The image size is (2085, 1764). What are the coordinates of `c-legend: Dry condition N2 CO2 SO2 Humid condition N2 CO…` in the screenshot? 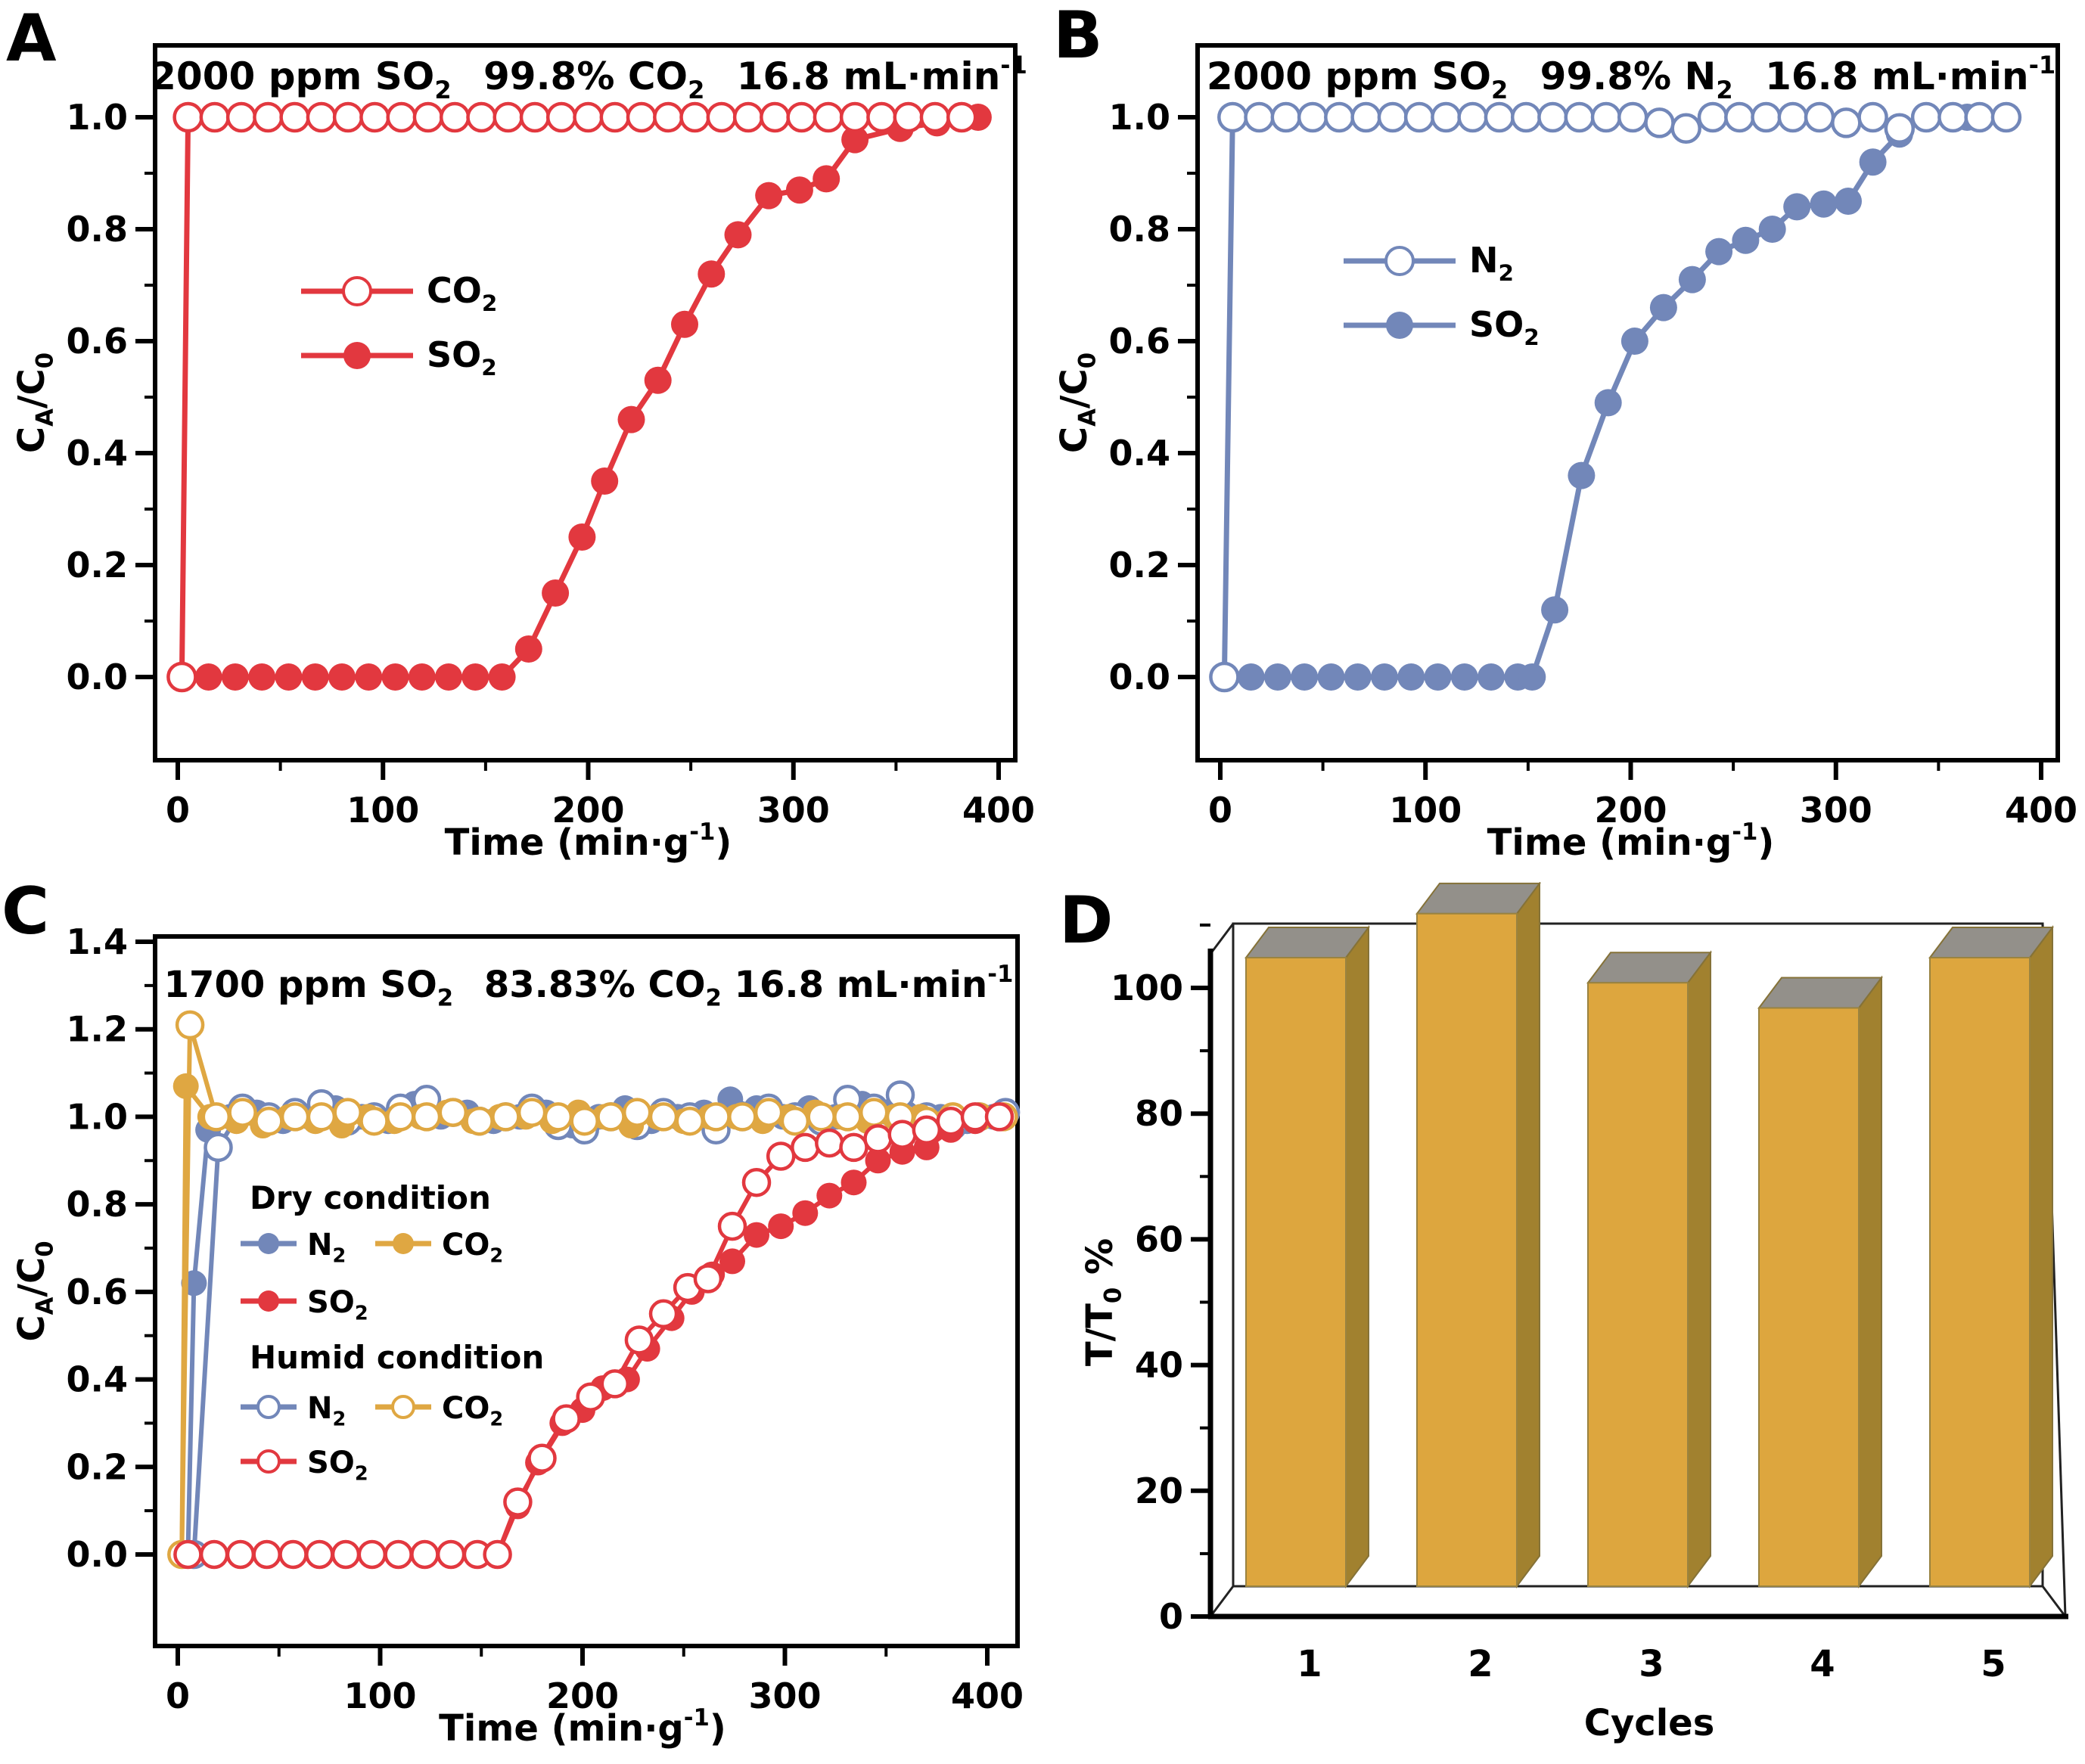 It's located at (392, 1332).